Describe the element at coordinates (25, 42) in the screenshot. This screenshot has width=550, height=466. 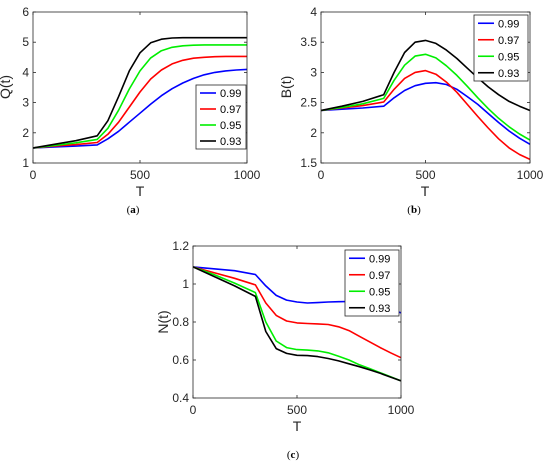
I see `y-tick-label: 5` at that location.